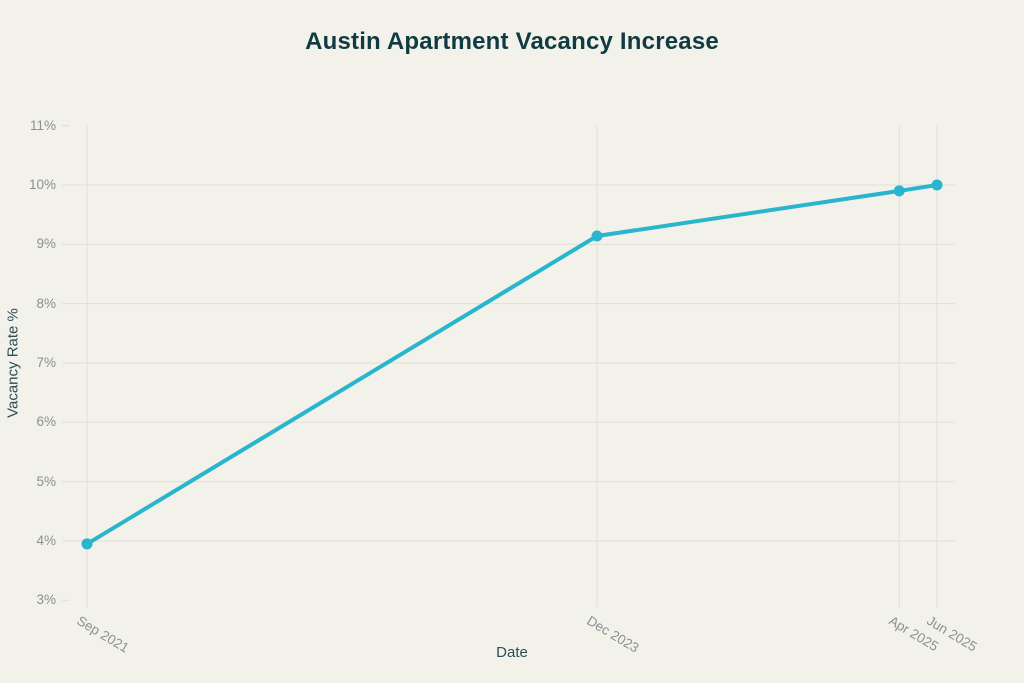 Image resolution: width=1024 pixels, height=683 pixels. I want to click on chart-title: Austin Apartment Vacancy Increase, so click(512, 41).